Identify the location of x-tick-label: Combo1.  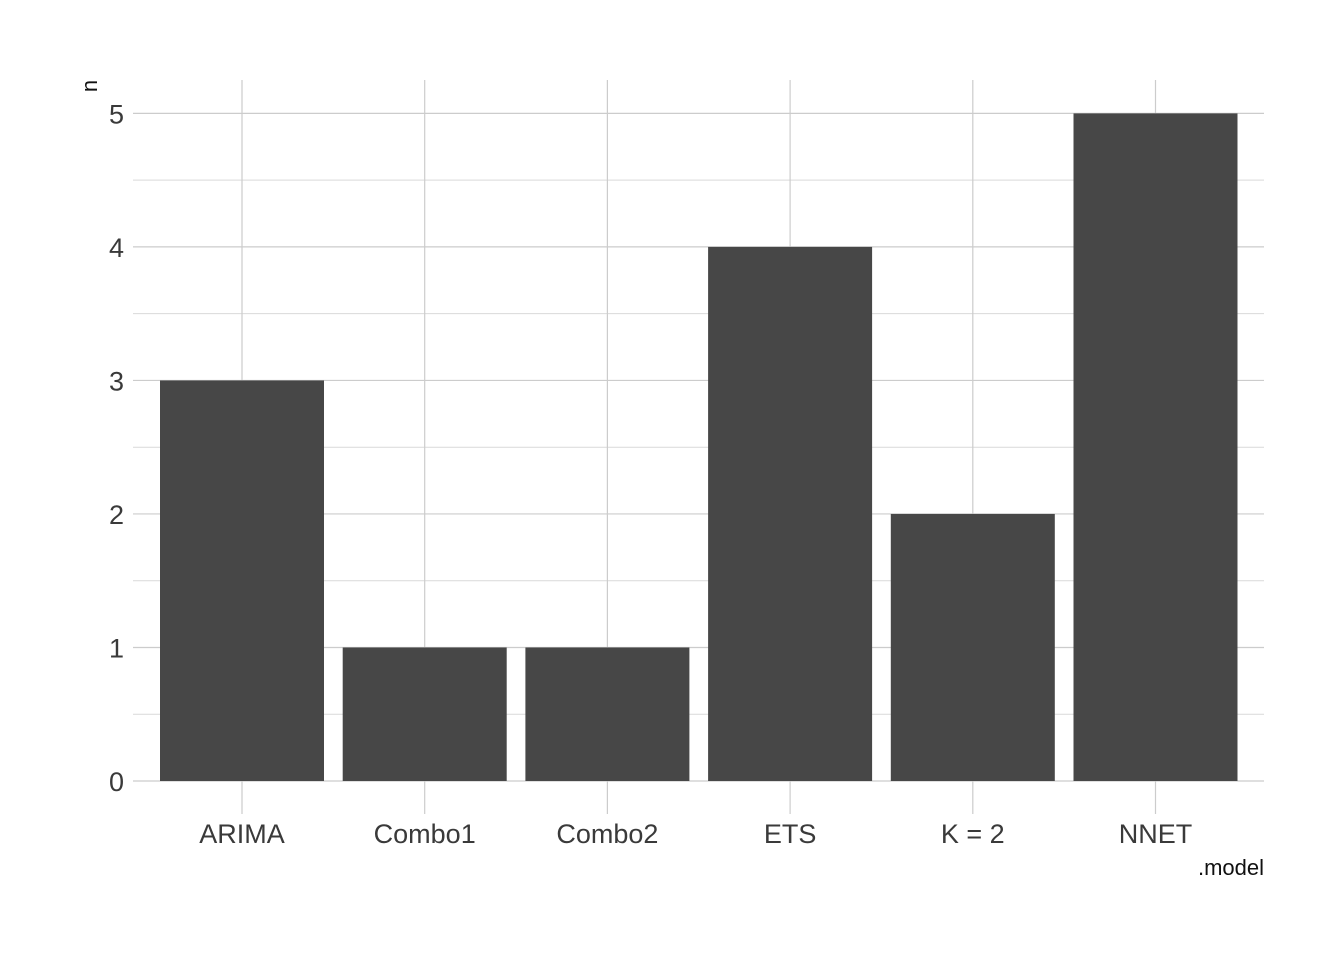
(425, 834).